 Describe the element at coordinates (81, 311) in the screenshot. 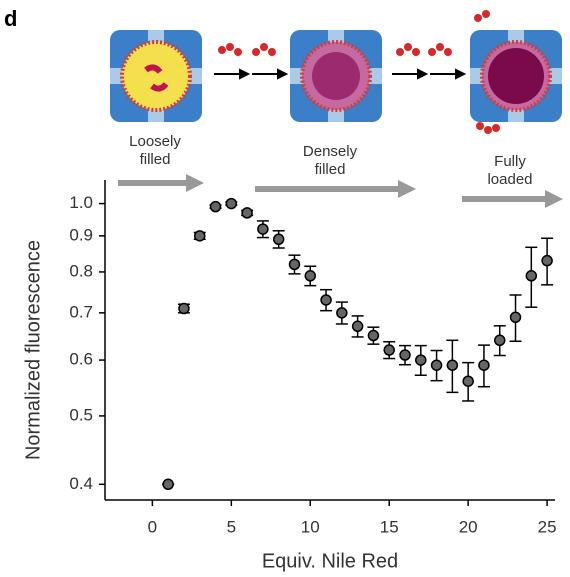

I see `y-tick-label: 0.7` at that location.